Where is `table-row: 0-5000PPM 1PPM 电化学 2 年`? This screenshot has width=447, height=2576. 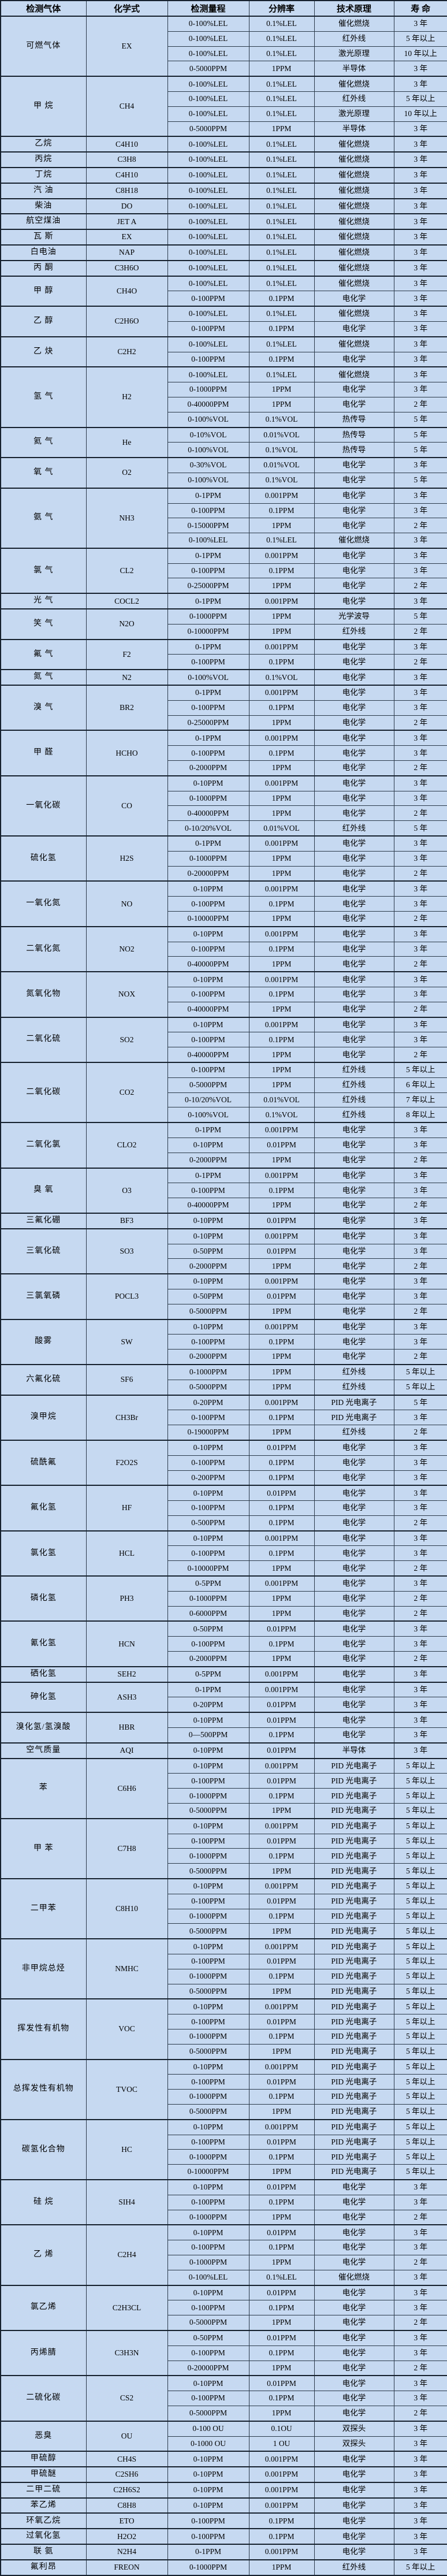
table-row: 0-5000PPM 1PPM 电化学 2 年 is located at coordinates (224, 2323).